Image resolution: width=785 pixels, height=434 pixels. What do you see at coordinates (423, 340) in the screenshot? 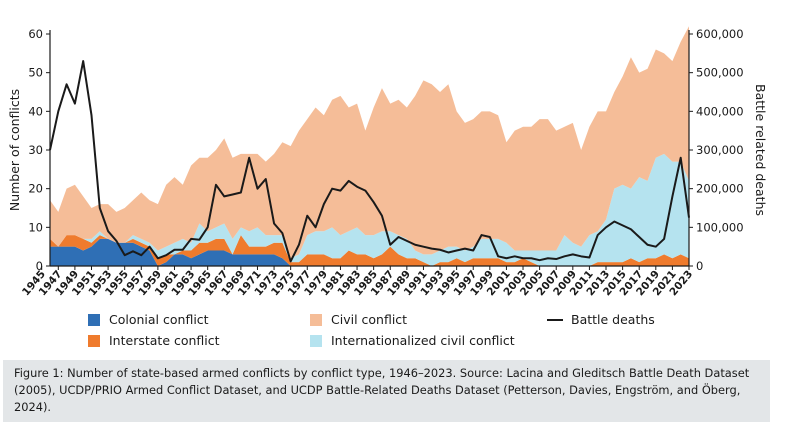
I see `legend-label-internationalized: Internationalized civil conflict` at bounding box center [423, 340].